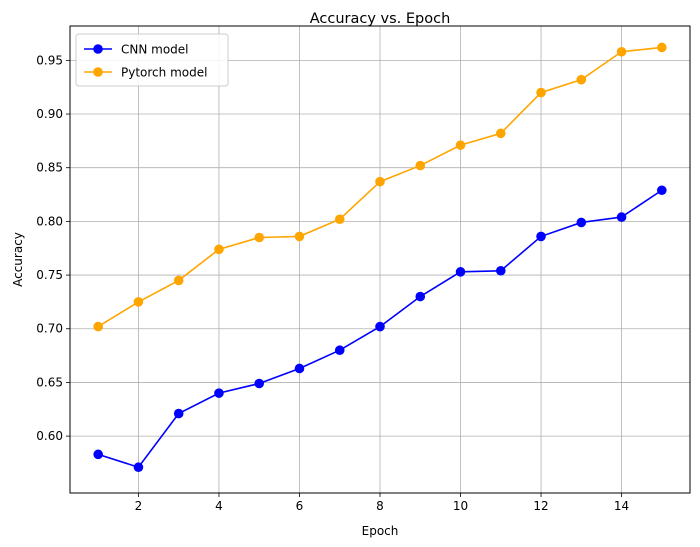  What do you see at coordinates (540, 506) in the screenshot?
I see `x-tick-label: 12` at bounding box center [540, 506].